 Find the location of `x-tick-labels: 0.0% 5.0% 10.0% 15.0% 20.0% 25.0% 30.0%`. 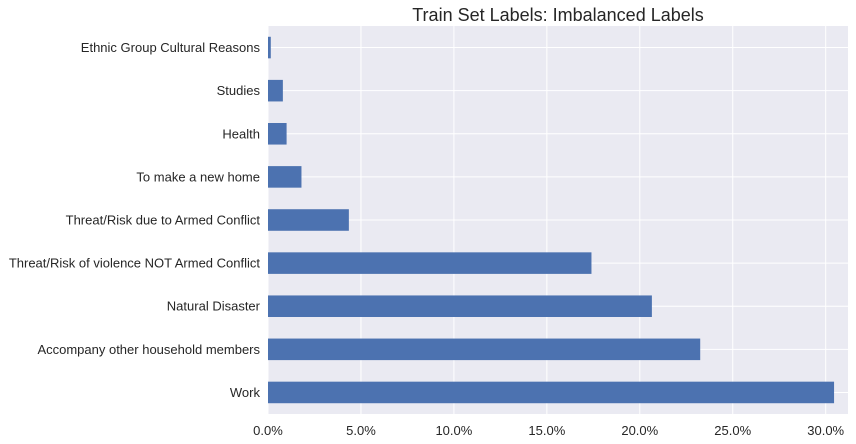

x-tick-labels: 0.0% 5.0% 10.0% 15.0% 20.0% 25.0% 30.0% is located at coordinates (548, 430).